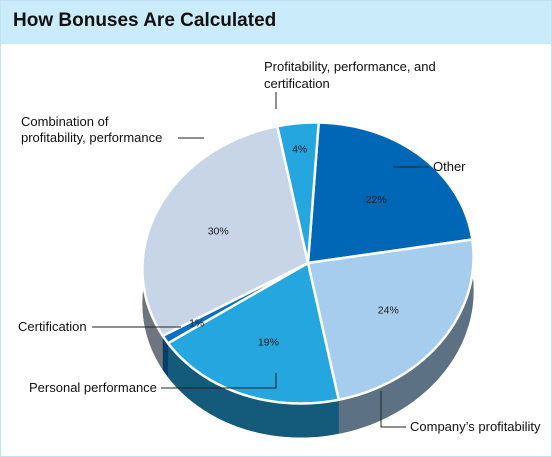 This screenshot has width=552, height=457. What do you see at coordinates (235, 303) in the screenshot?
I see `slice-certification` at bounding box center [235, 303].